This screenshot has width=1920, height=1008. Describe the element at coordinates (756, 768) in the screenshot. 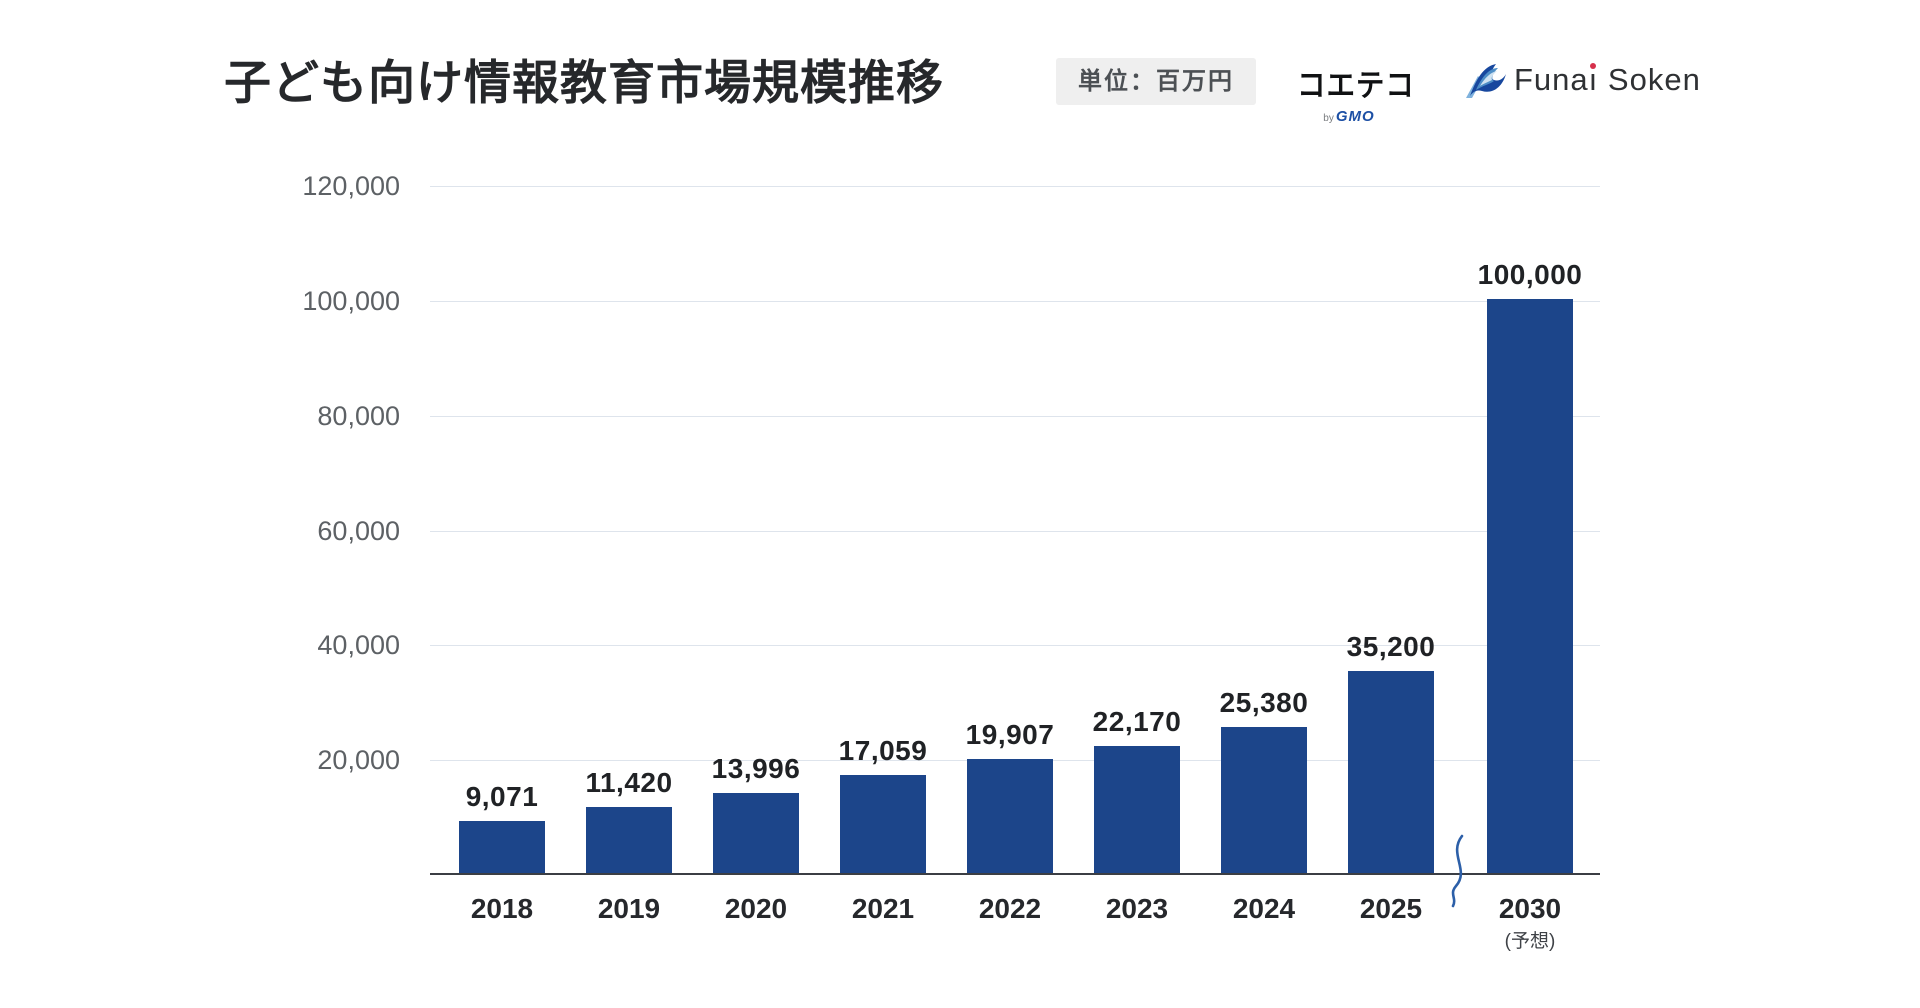

I see `value-label-2020: 13,996` at that location.